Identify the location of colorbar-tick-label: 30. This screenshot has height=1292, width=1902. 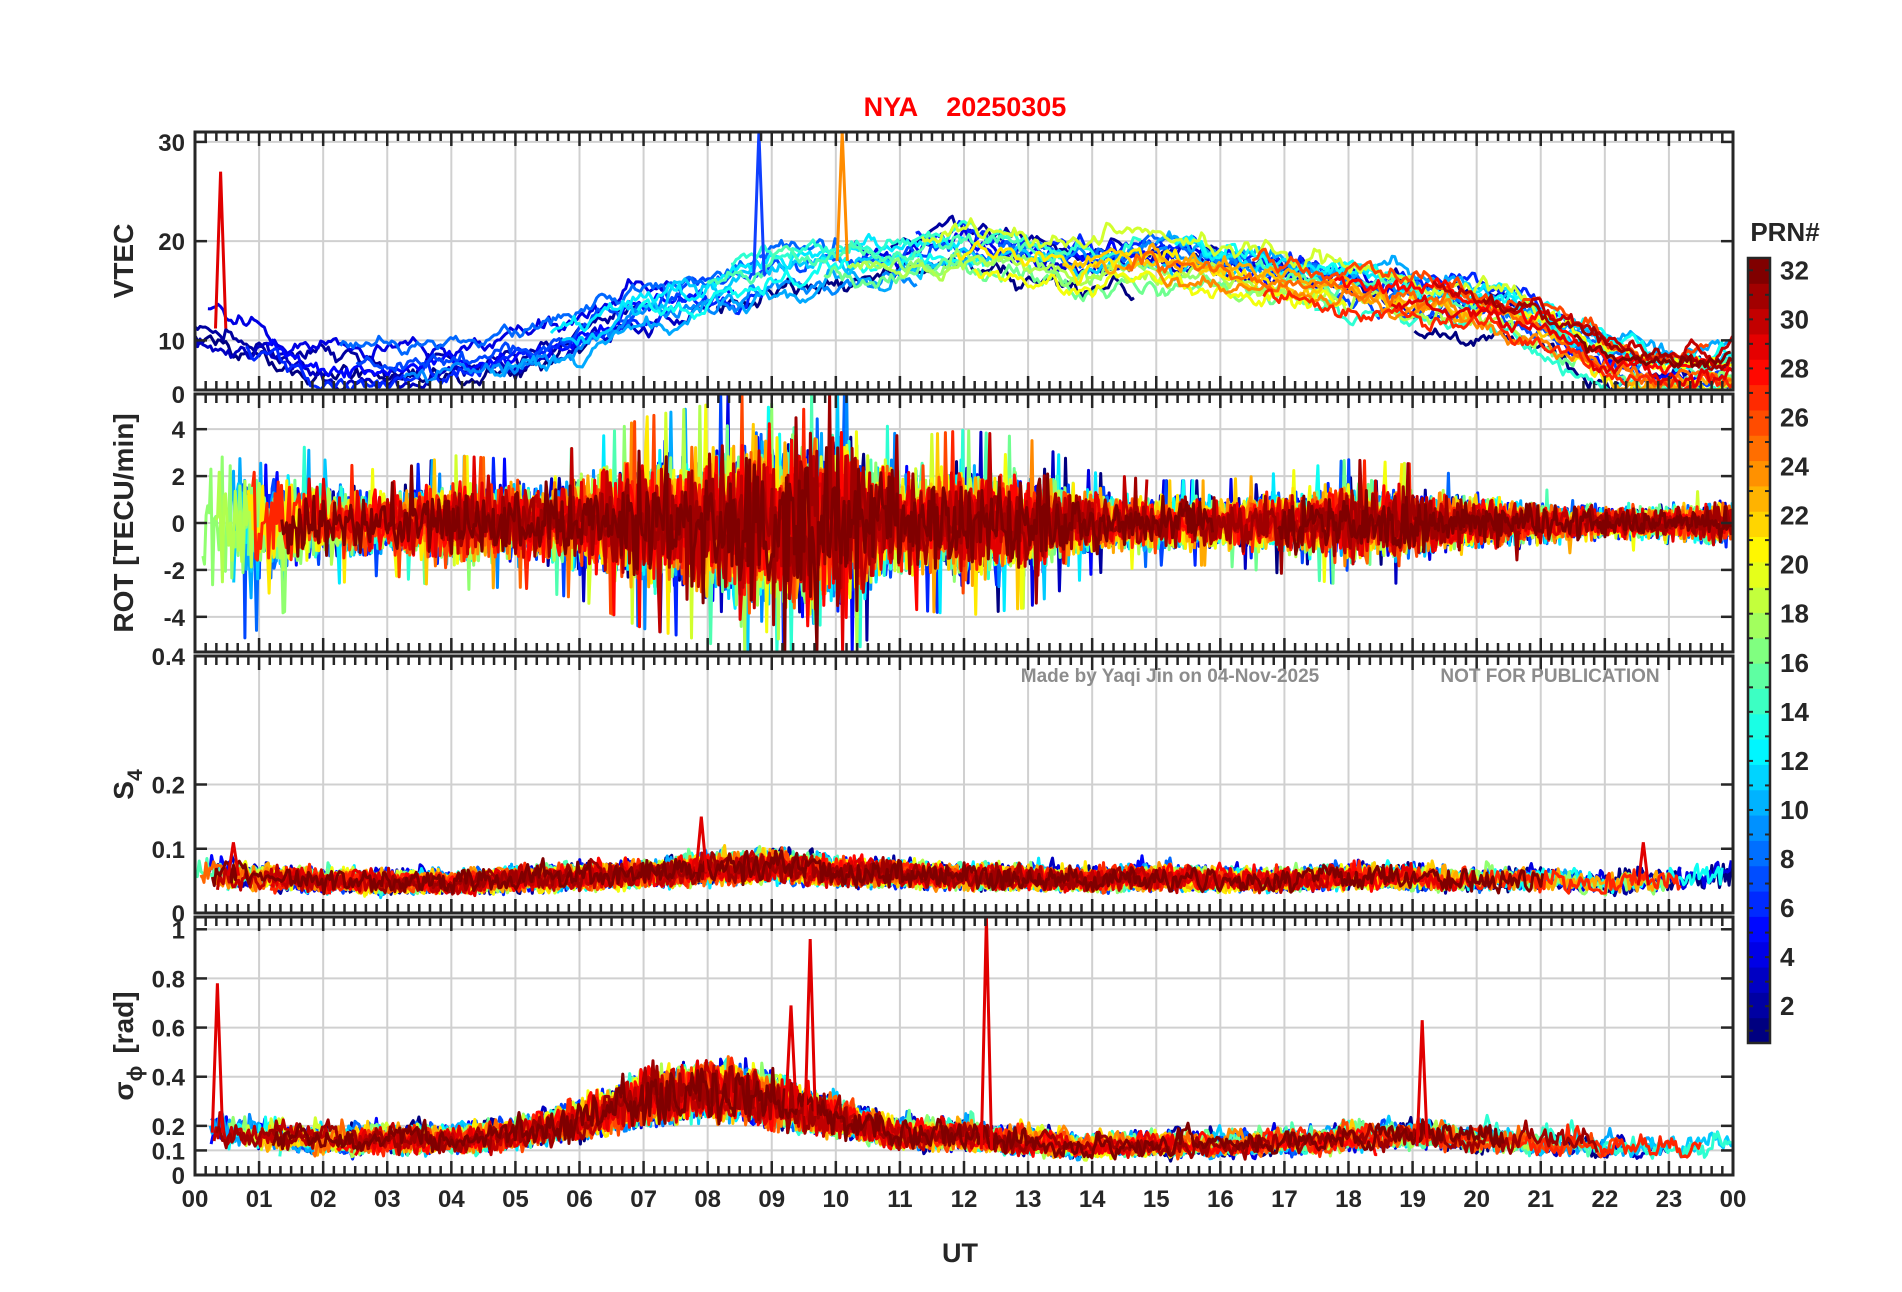
(1794, 319).